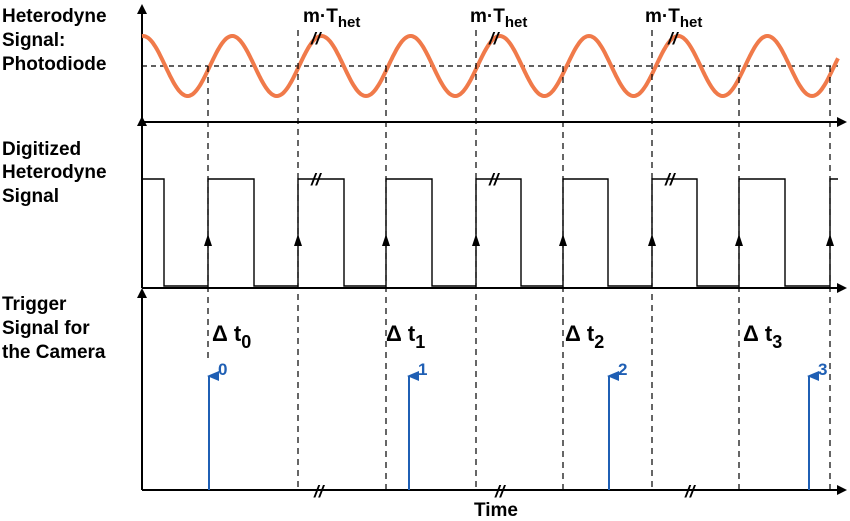 This screenshot has width=850, height=521. What do you see at coordinates (422, 369) in the screenshot?
I see `trigger-number-1: 1` at bounding box center [422, 369].